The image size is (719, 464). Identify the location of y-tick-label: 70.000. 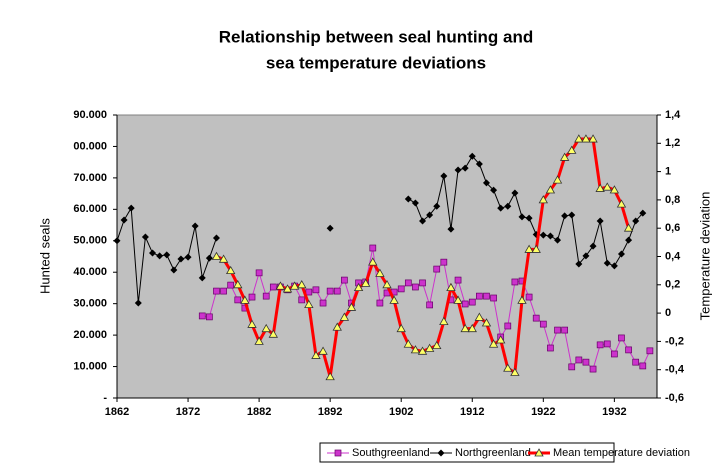
(90, 178).